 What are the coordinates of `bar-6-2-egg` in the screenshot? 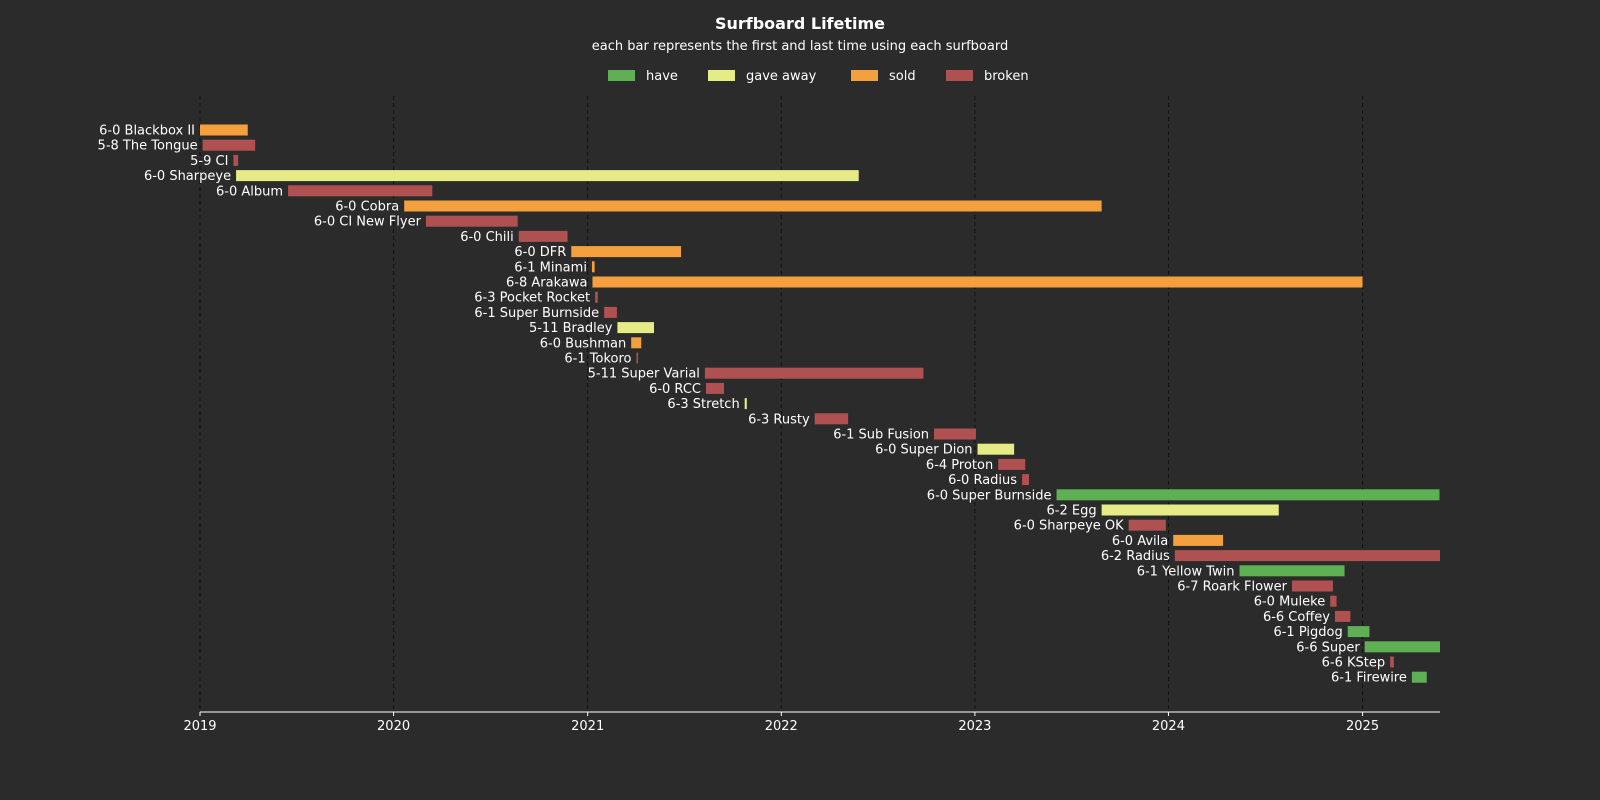 It's located at (1190, 510).